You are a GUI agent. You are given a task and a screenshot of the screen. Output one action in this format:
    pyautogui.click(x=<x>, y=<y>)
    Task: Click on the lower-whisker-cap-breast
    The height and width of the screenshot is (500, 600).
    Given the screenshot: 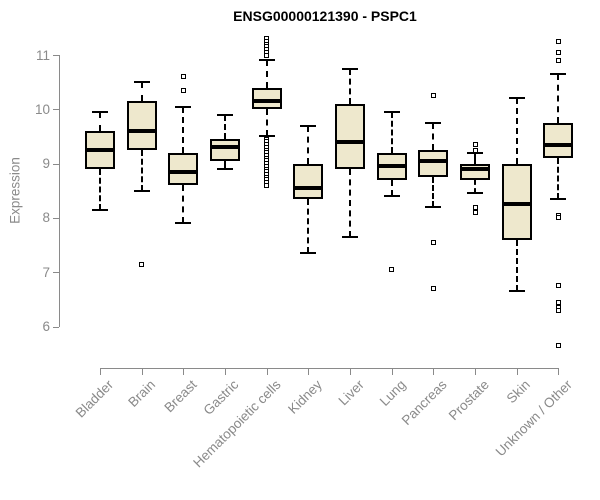 What is the action you would take?
    pyautogui.click(x=183, y=223)
    